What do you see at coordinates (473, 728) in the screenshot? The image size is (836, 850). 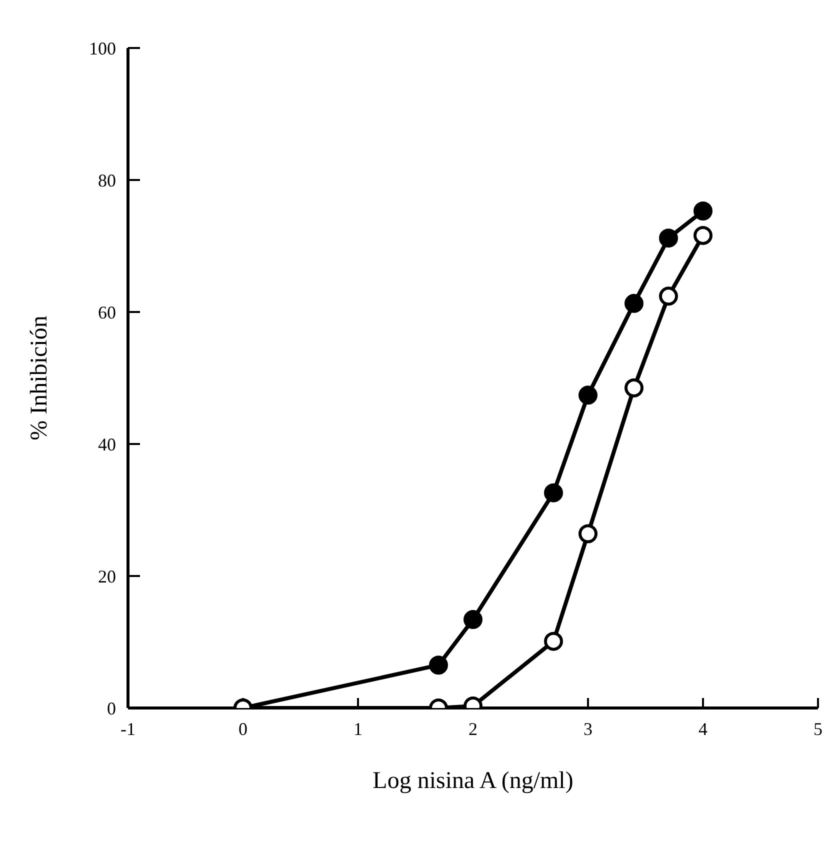 I see `x-tick-label: 2` at bounding box center [473, 728].